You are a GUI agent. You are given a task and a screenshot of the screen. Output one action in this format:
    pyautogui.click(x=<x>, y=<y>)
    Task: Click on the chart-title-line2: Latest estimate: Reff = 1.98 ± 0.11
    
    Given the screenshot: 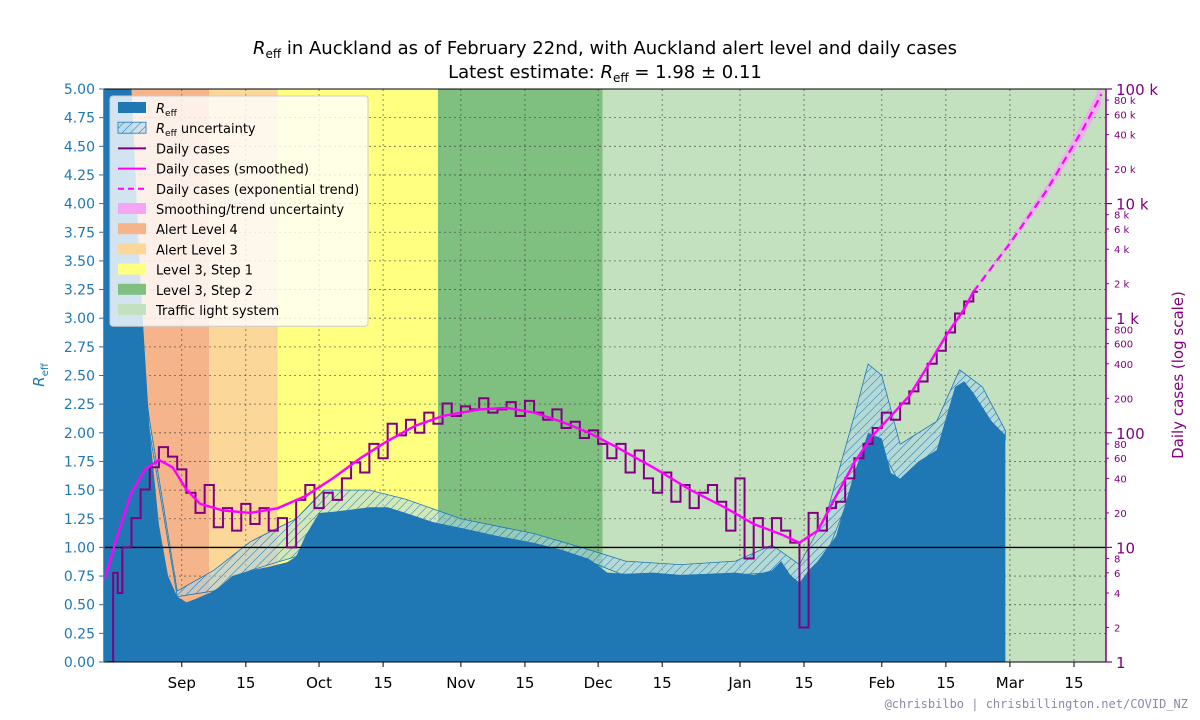 What is the action you would take?
    pyautogui.click(x=605, y=73)
    